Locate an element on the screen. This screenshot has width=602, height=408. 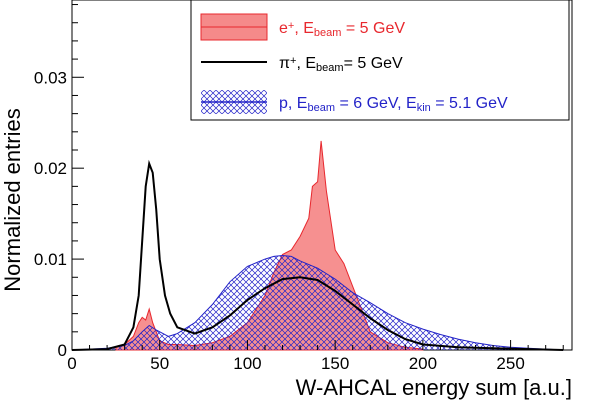
legend-label-0: e+, Ebeam = 5 GeV is located at coordinates (342, 30).